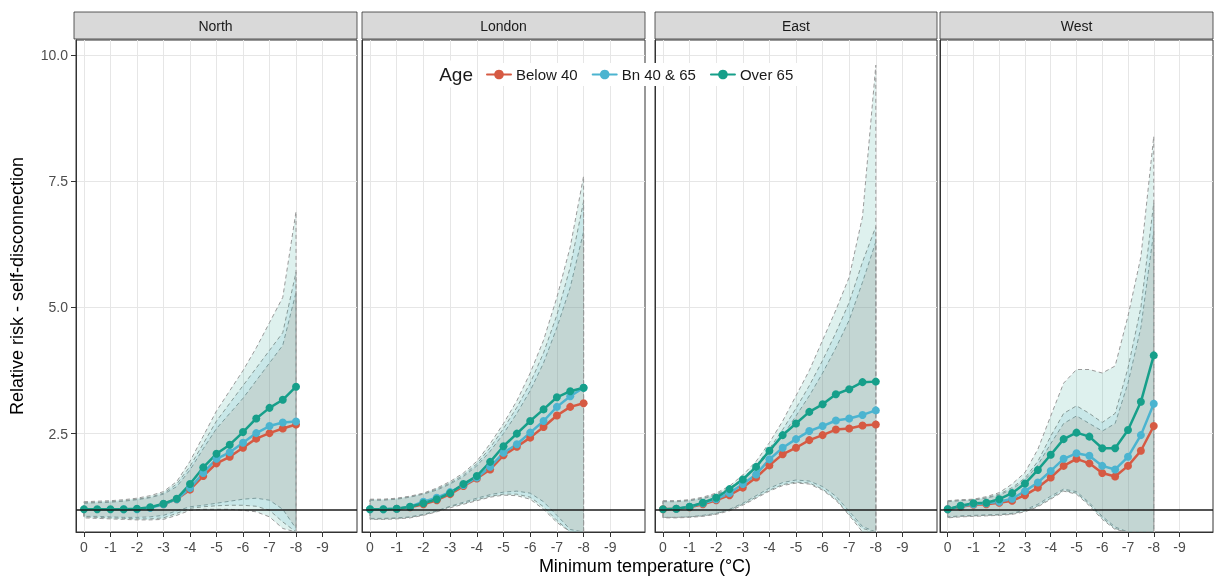 Image resolution: width=1215 pixels, height=580 pixels. What do you see at coordinates (17, 286) in the screenshot?
I see `y-axis-title: Relative risk - self-disconnection` at bounding box center [17, 286].